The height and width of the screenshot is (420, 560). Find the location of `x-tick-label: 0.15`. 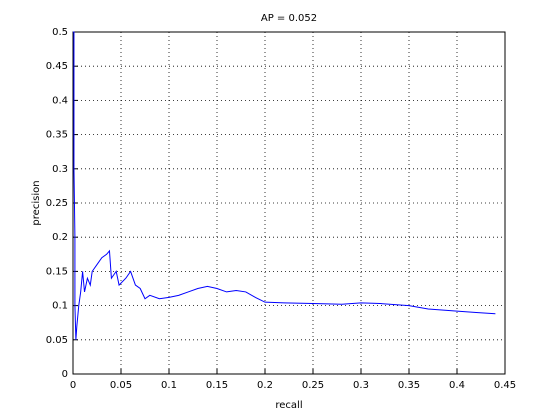

x-tick-label: 0.15 is located at coordinates (217, 385).